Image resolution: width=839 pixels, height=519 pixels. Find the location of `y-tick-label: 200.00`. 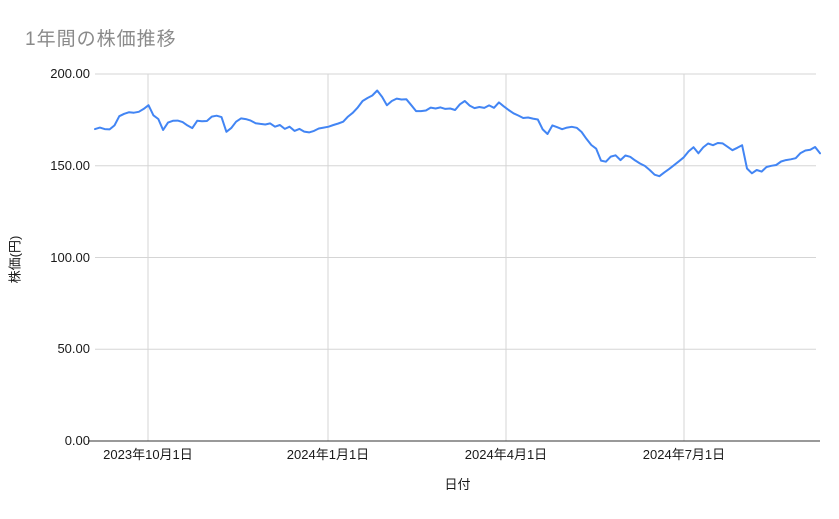

y-tick-label: 200.00 is located at coordinates (70, 73).